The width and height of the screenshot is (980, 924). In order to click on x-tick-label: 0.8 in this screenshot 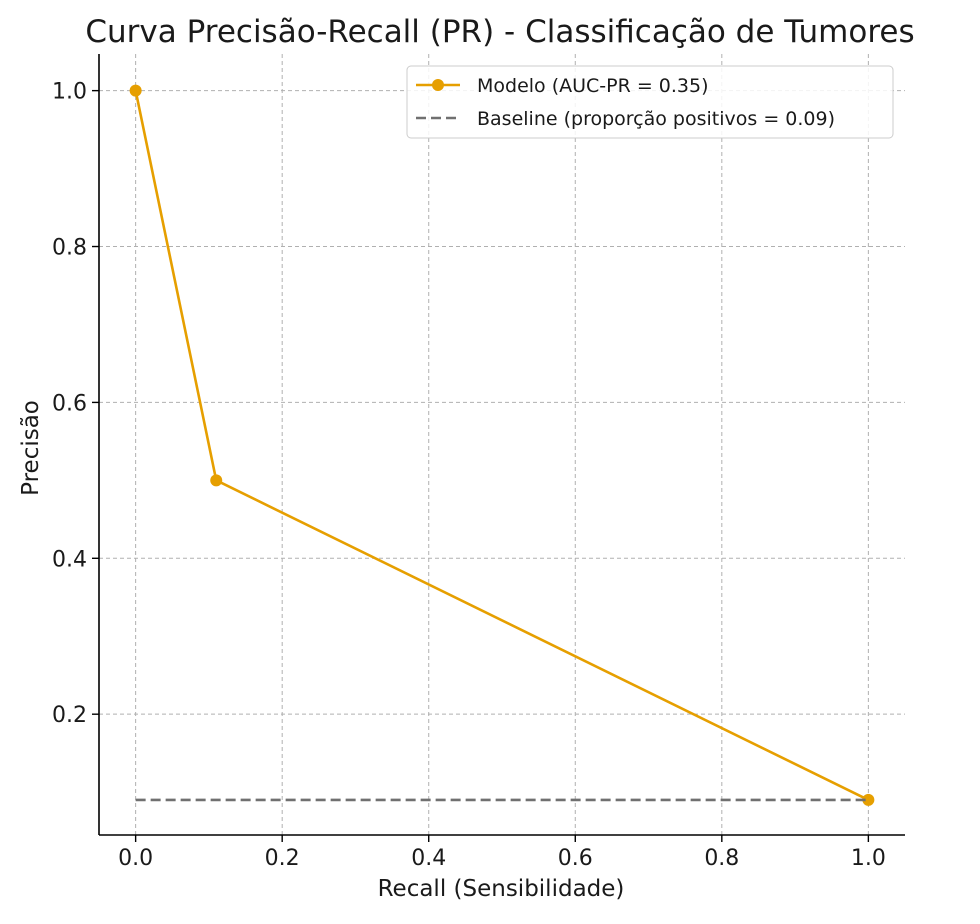, I will do `click(721, 858)`.